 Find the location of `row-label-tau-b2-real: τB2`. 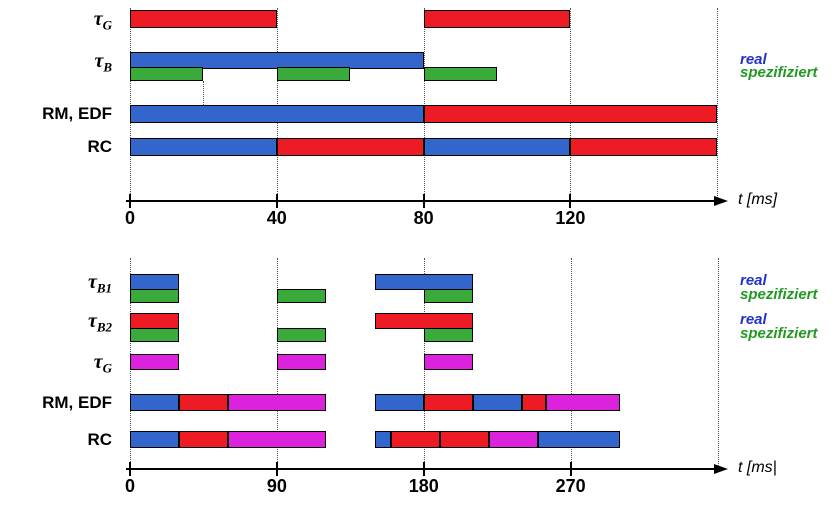

row-label-tau-b2-real: τB2 is located at coordinates (56, 324).